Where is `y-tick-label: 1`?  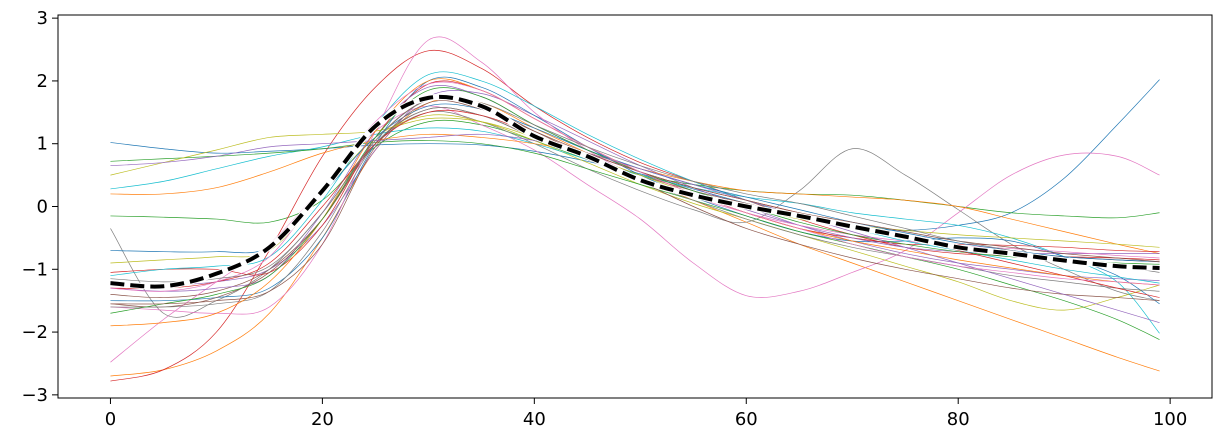
y-tick-label: 1 is located at coordinates (42, 144).